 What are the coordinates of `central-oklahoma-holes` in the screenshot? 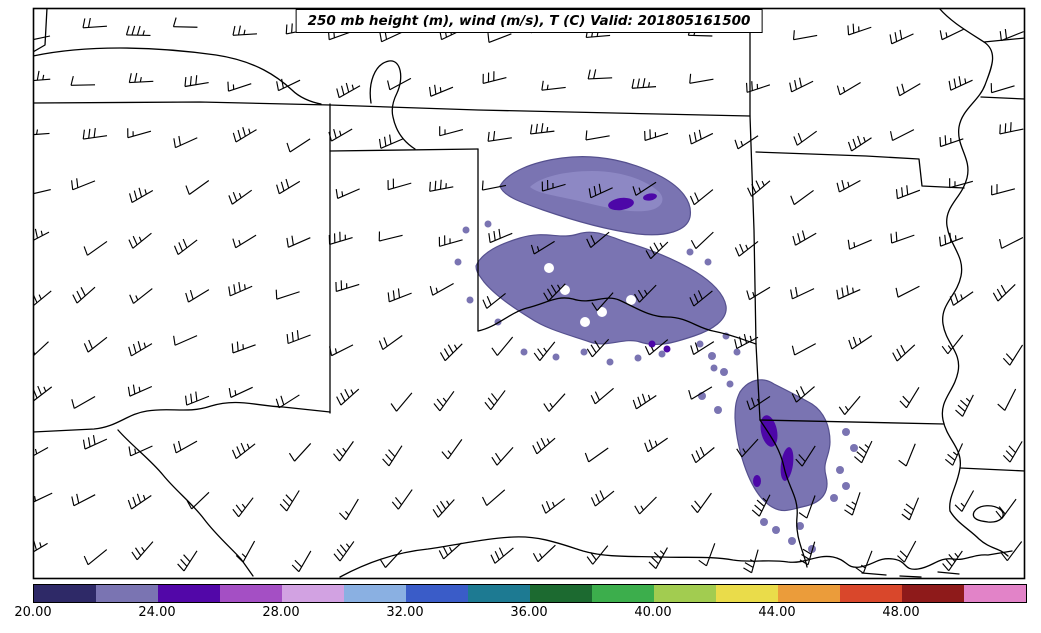 It's located at (590, 295).